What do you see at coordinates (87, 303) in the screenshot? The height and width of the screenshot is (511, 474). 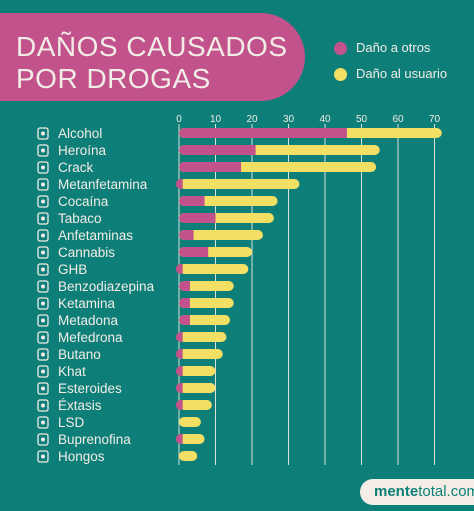 I see `category-label: Ketamina` at bounding box center [87, 303].